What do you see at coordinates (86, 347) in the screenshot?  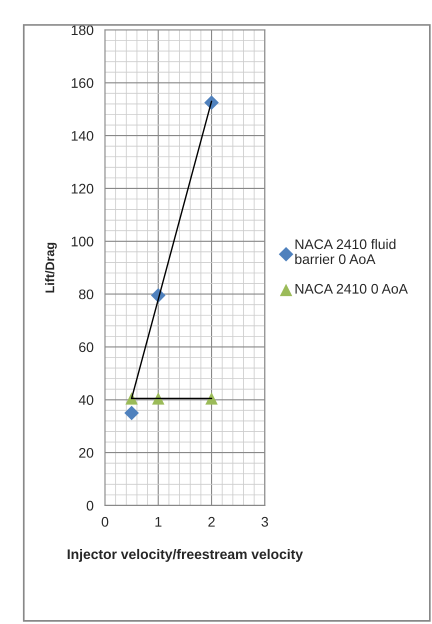 I see `y-tick-label: 60` at bounding box center [86, 347].